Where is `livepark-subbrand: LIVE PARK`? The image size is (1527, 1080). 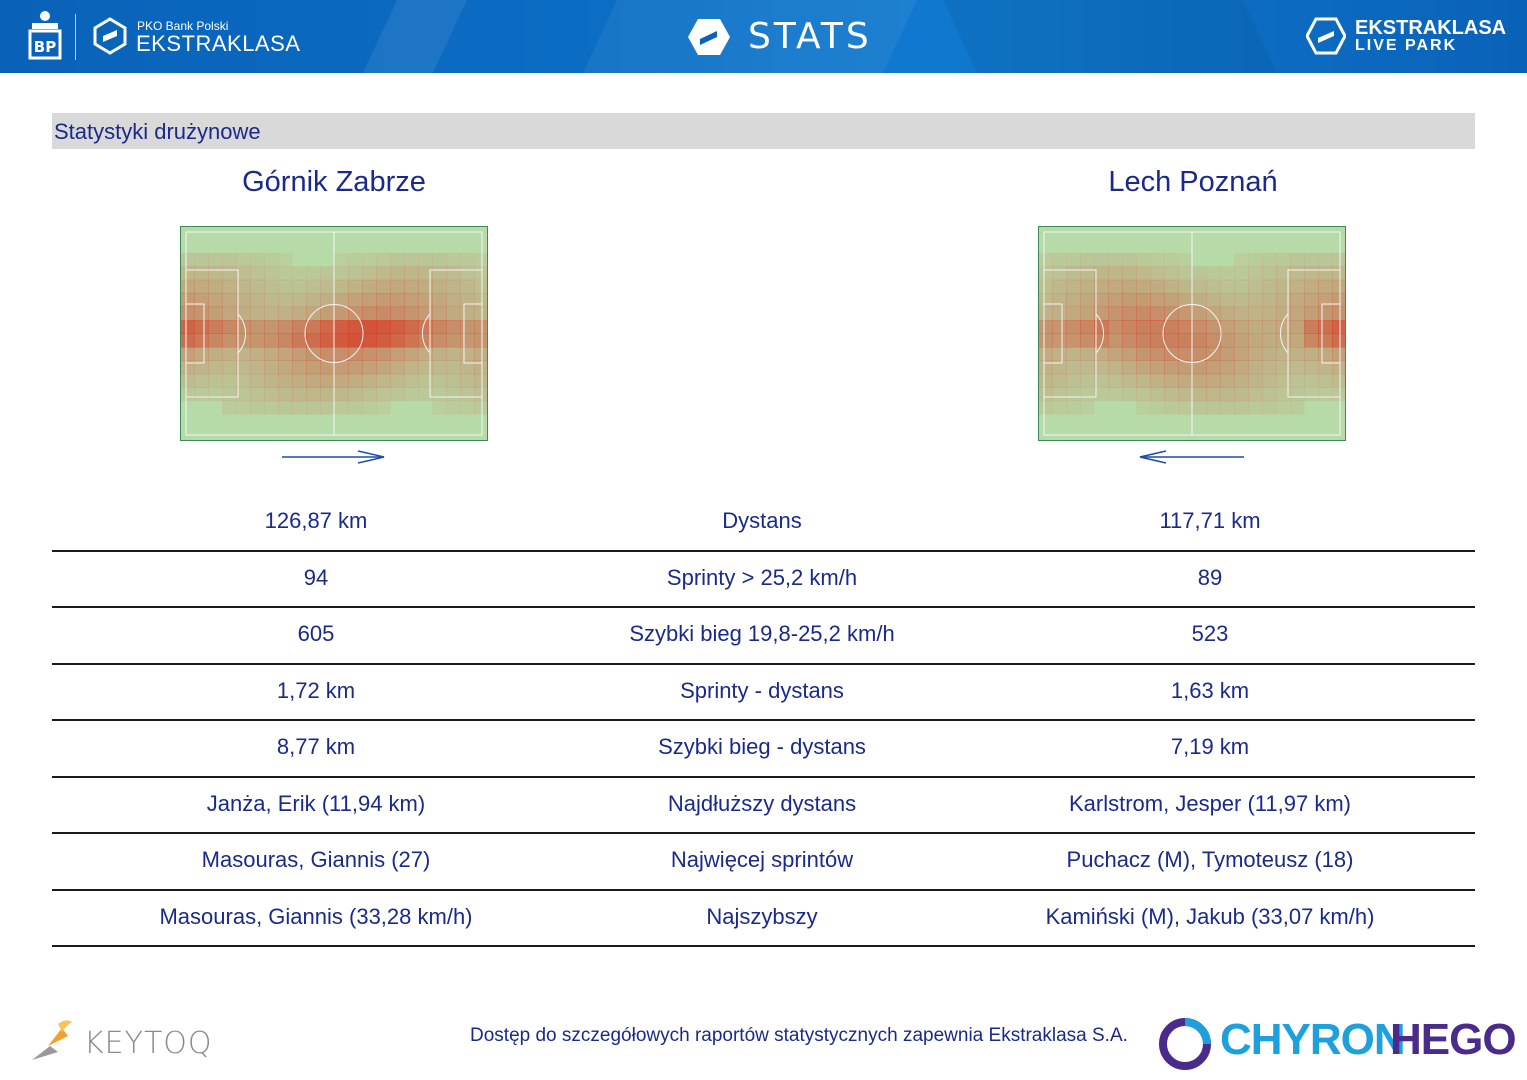
livepark-subbrand: LIVE PARK is located at coordinates (1406, 45).